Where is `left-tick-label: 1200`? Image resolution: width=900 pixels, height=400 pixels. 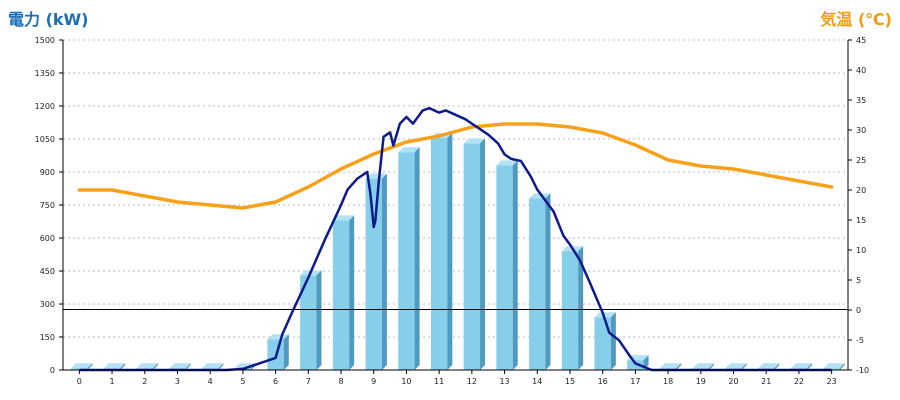
left-tick-label: 1200 is located at coordinates (45, 106).